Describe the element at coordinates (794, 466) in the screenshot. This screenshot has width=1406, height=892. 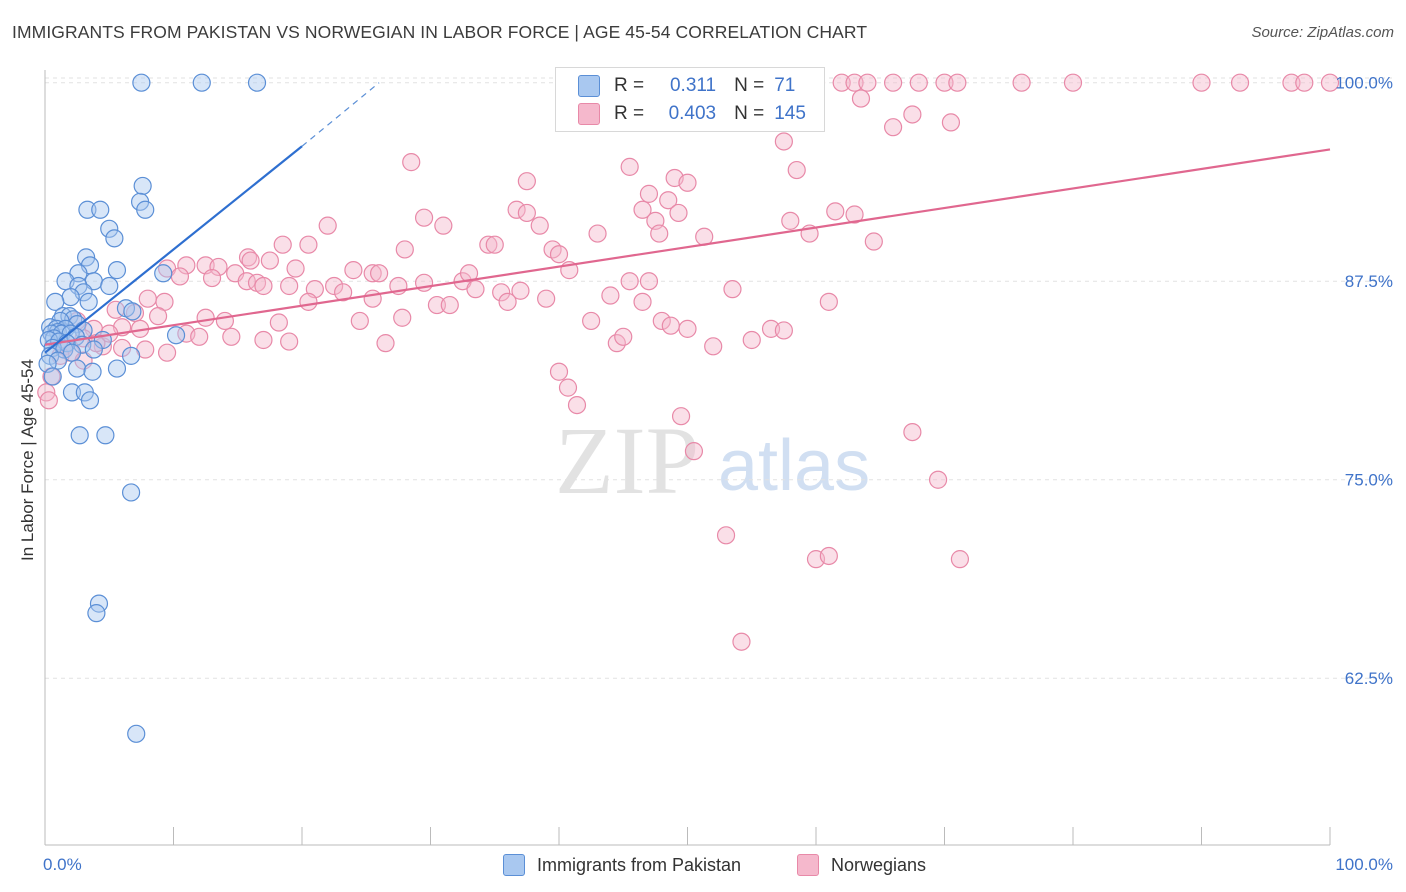
I see `watermark-atlas: atlas` at that location.